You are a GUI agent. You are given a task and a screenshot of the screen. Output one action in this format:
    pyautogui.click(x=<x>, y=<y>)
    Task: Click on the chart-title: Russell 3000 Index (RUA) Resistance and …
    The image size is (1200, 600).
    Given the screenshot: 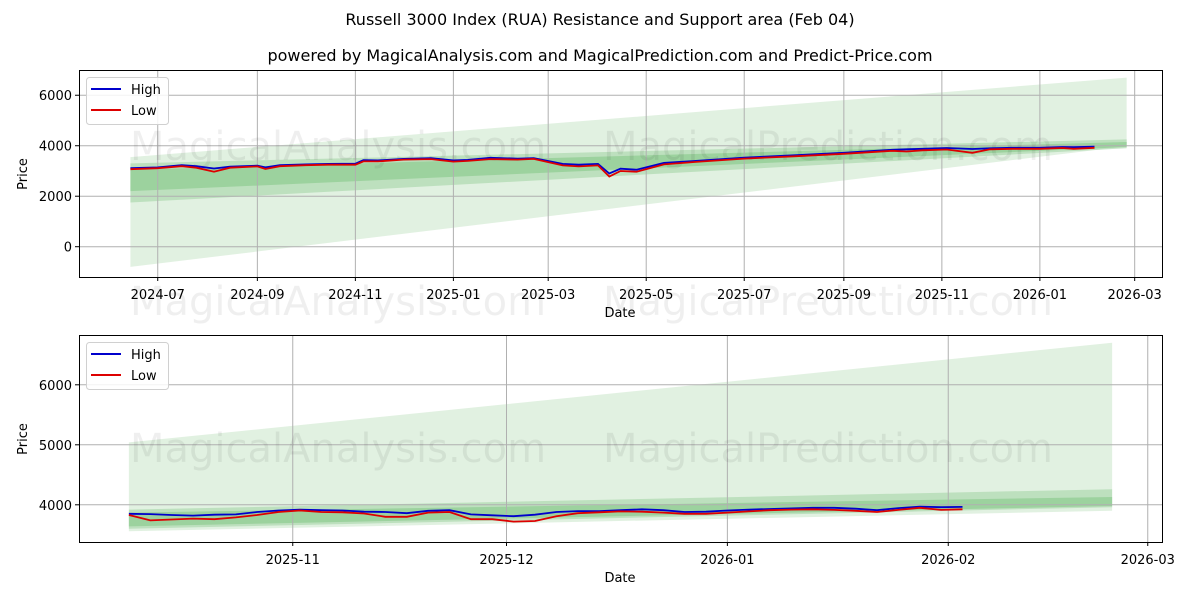 What is the action you would take?
    pyautogui.click(x=600, y=19)
    